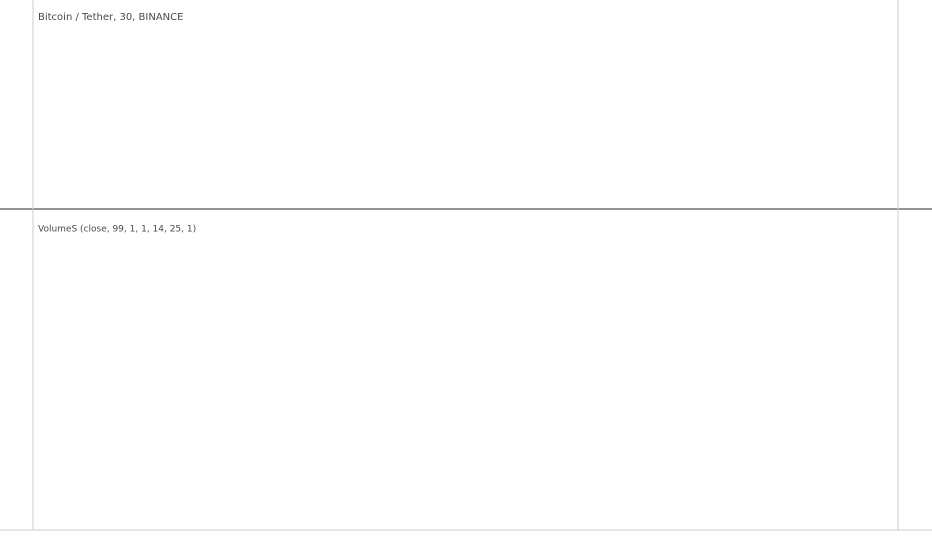 This screenshot has height=550, width=932. What do you see at coordinates (110, 17) in the screenshot?
I see `price-title: Bitcoin / Tether, 30, BINANCE` at bounding box center [110, 17].